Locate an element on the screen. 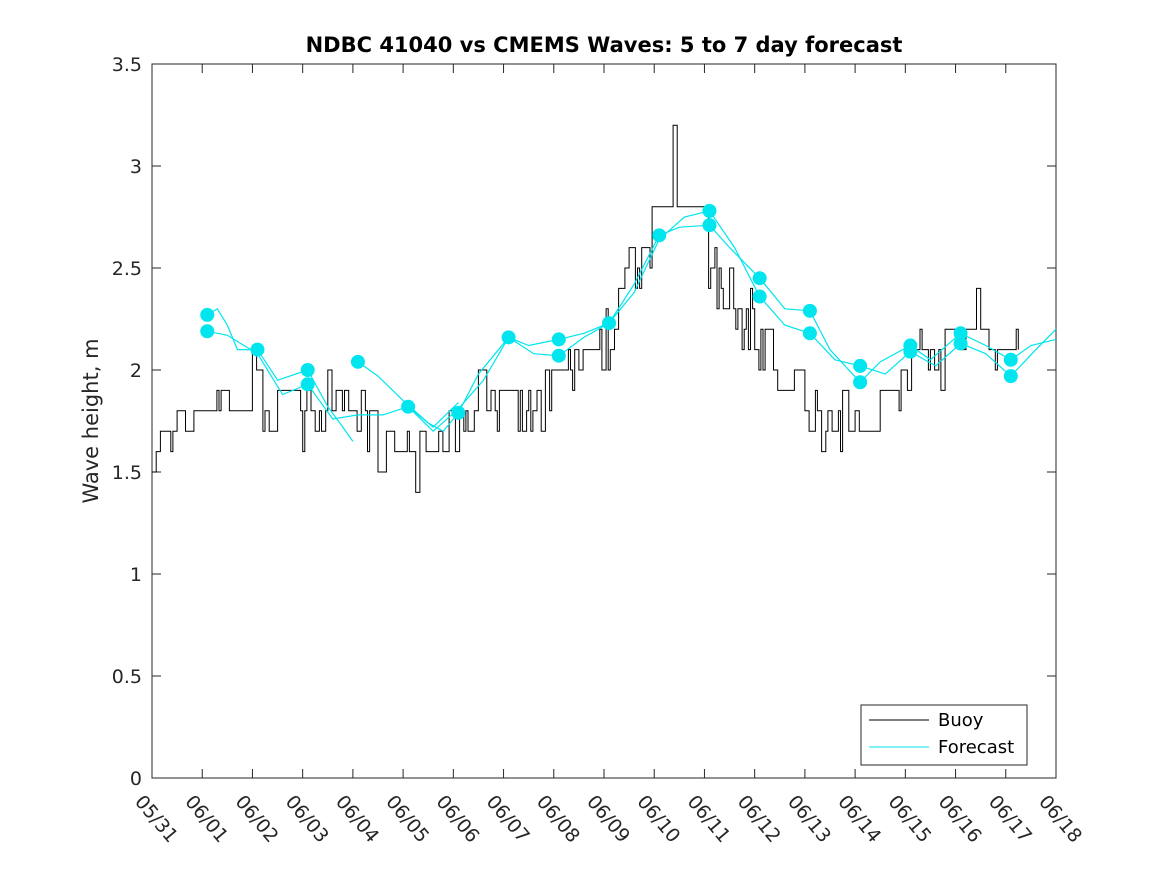  y-tick-label: 2 is located at coordinates (136, 371).